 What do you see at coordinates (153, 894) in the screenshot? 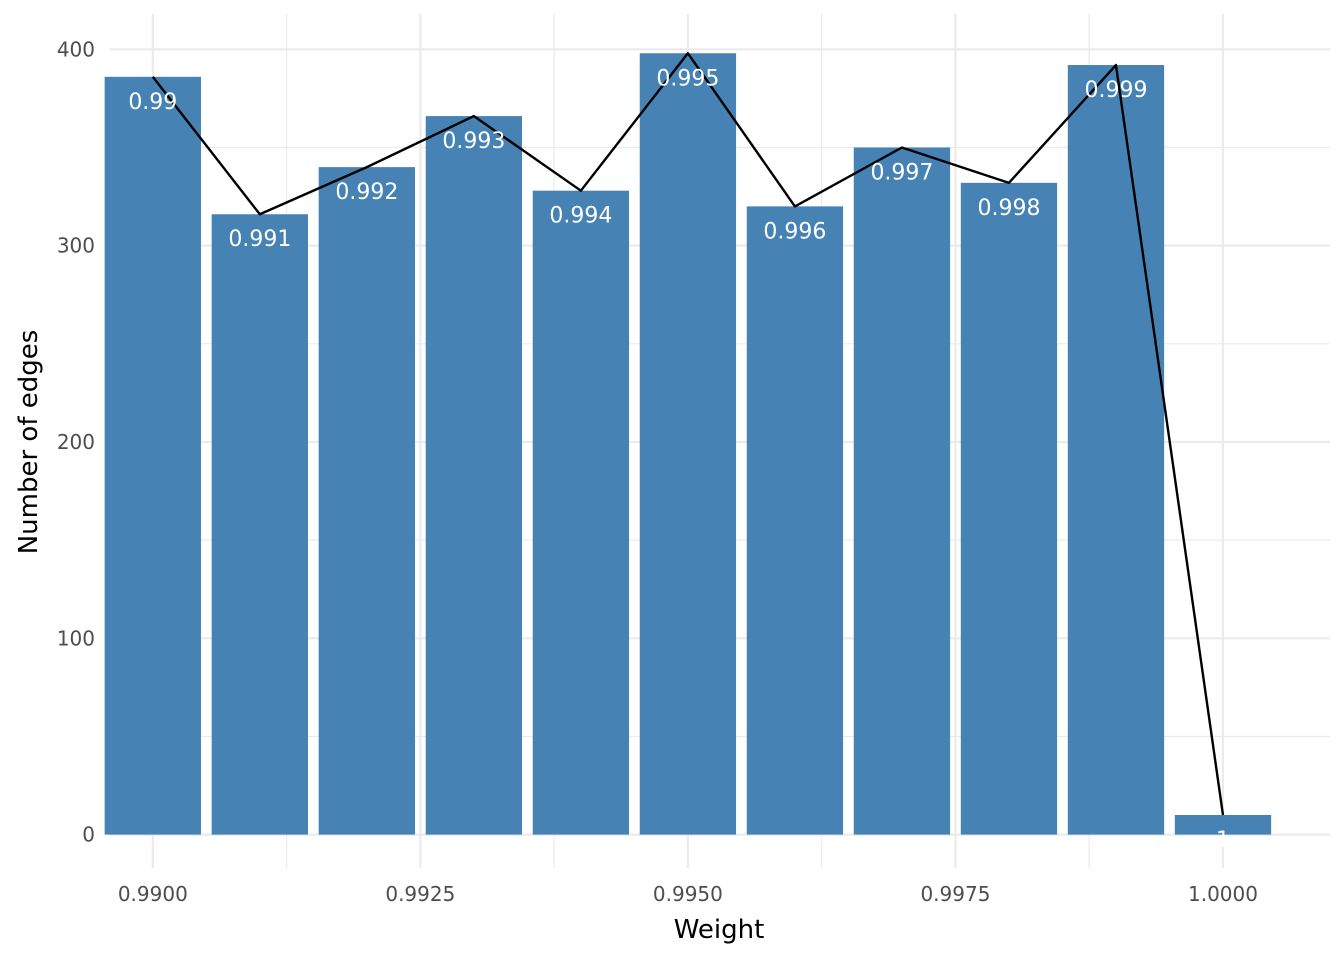
I see `x-tick-label: 0.9900` at bounding box center [153, 894].